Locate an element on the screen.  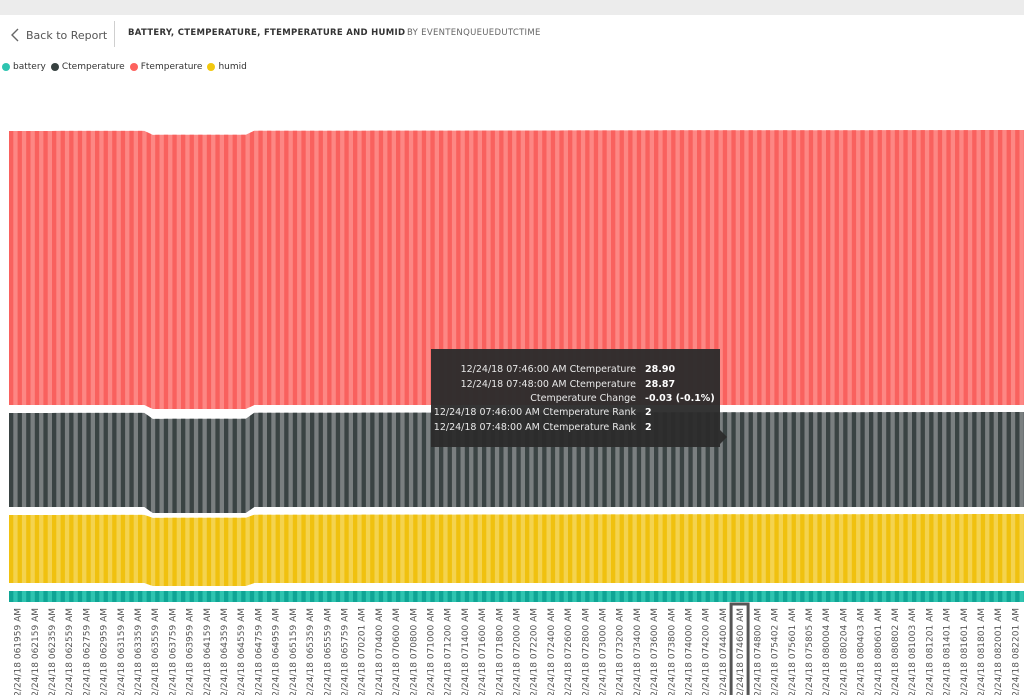
x-tick-label: 12/24/18 063559 AM is located at coordinates (156, 651).